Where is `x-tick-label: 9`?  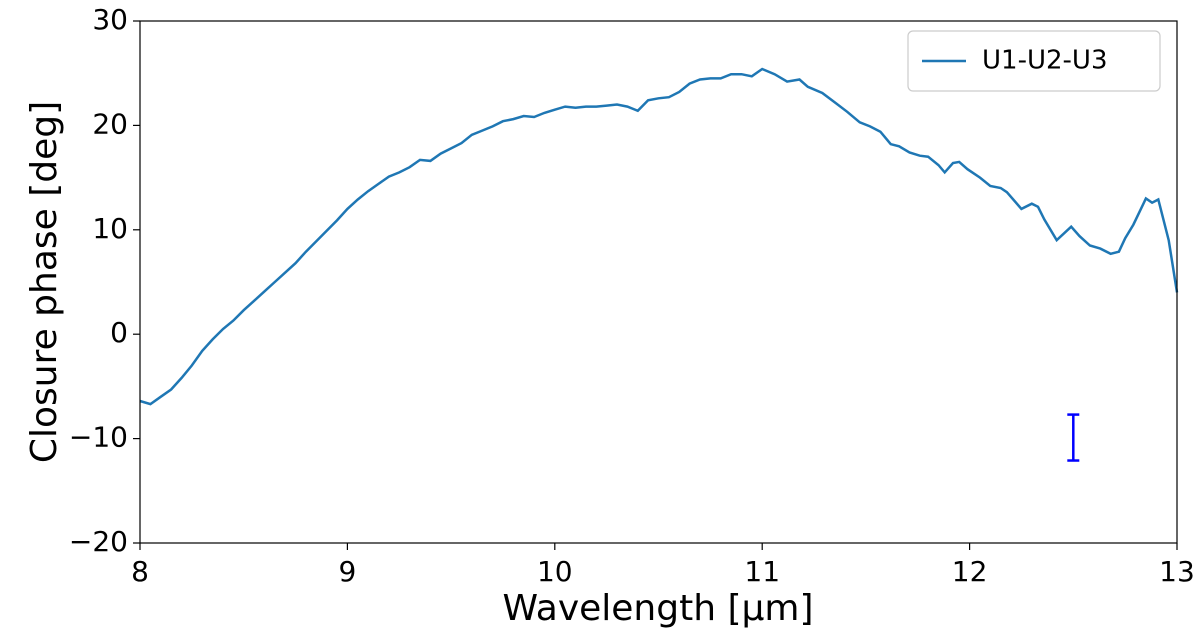 x-tick-label: 9 is located at coordinates (347, 571).